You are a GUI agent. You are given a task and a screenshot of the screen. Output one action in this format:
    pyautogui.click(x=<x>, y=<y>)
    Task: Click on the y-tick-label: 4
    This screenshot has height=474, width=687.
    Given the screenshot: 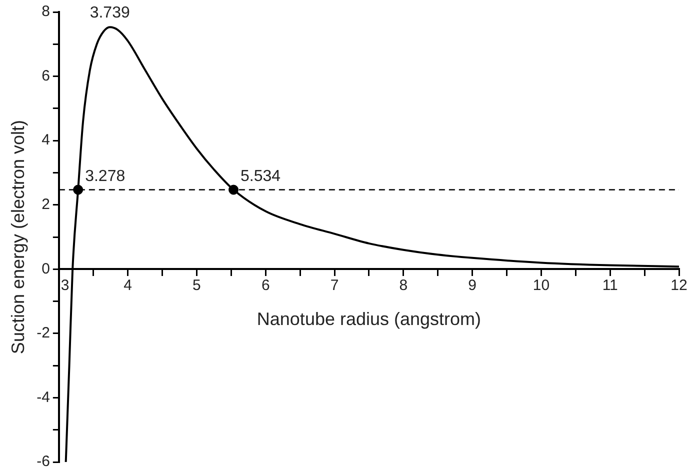 What is the action you would take?
    pyautogui.click(x=46, y=140)
    